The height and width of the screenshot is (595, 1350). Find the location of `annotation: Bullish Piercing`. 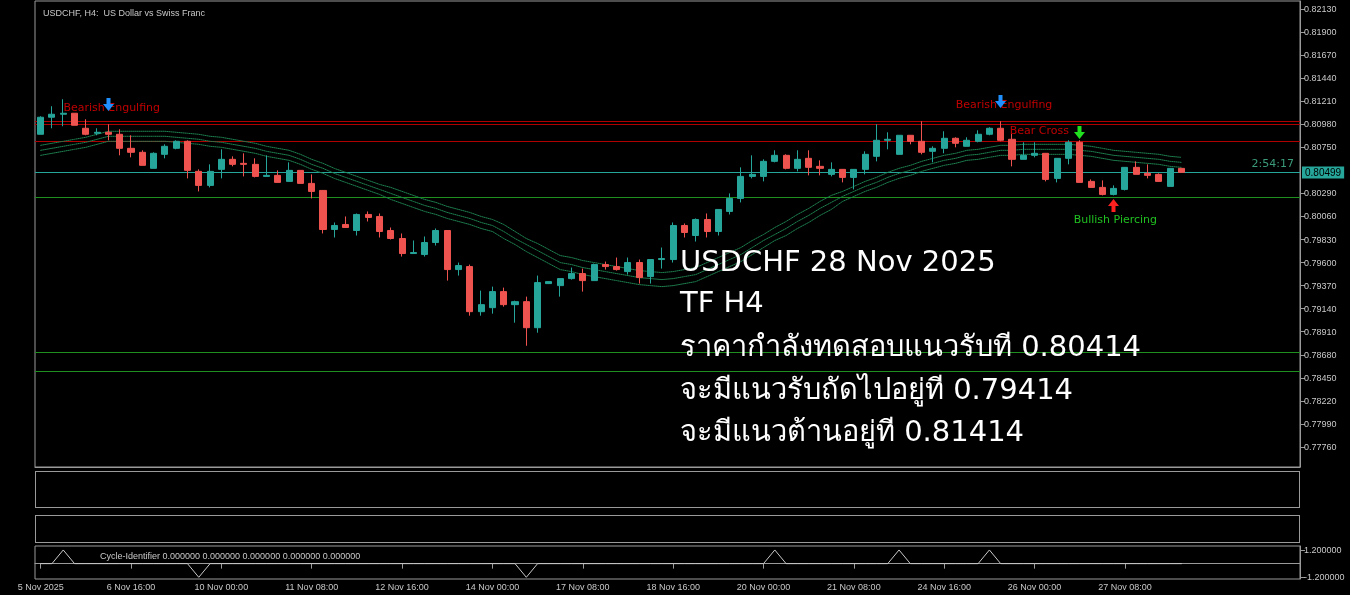

annotation: Bullish Piercing is located at coordinates (1115, 220).